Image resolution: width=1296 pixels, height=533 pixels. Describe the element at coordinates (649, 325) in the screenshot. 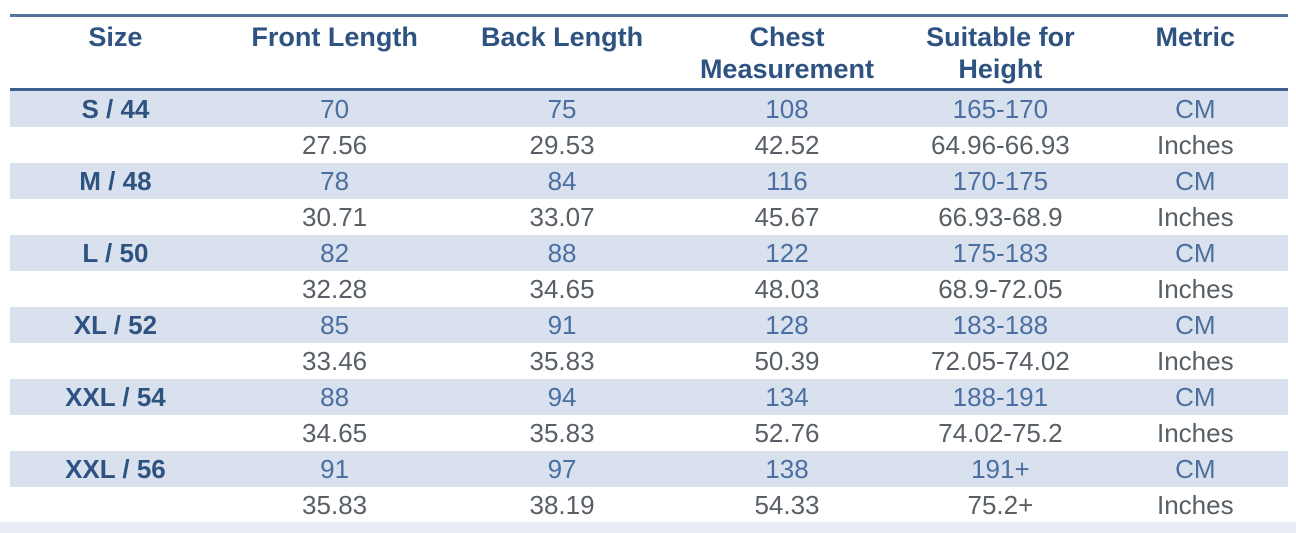

I see `table-row: XL / 52 85 91 128 183-188 CM` at that location.